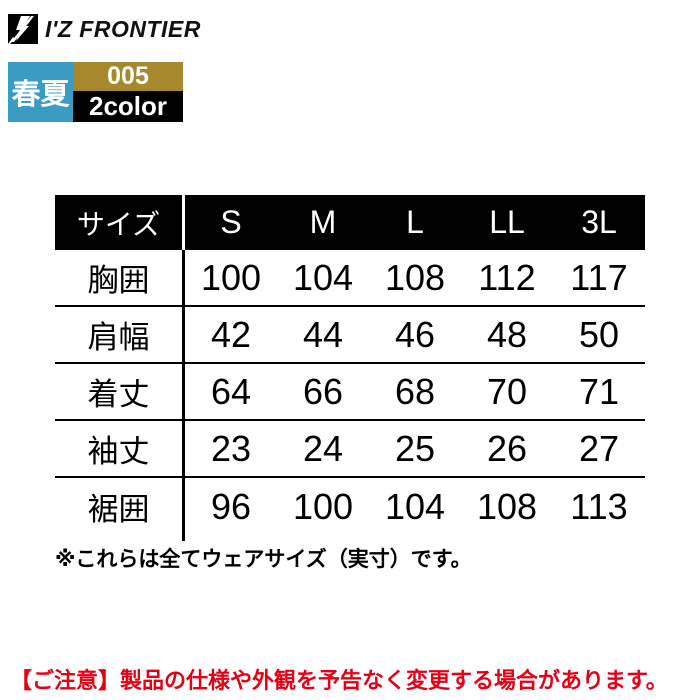 The width and height of the screenshot is (700, 700). Describe the element at coordinates (118, 509) in the screenshot. I see `row-label: 裾囲` at that location.